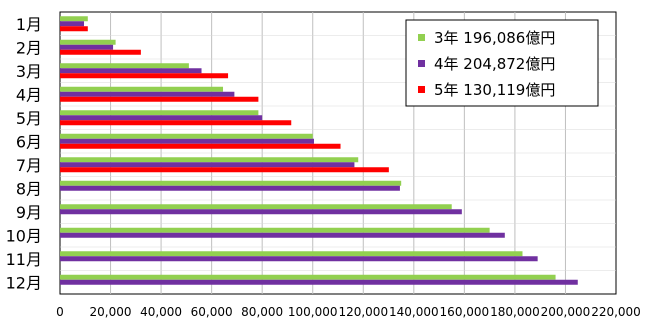 The height and width of the screenshot is (322, 646). I want to click on y-tick-label: 2月, so click(29, 47).